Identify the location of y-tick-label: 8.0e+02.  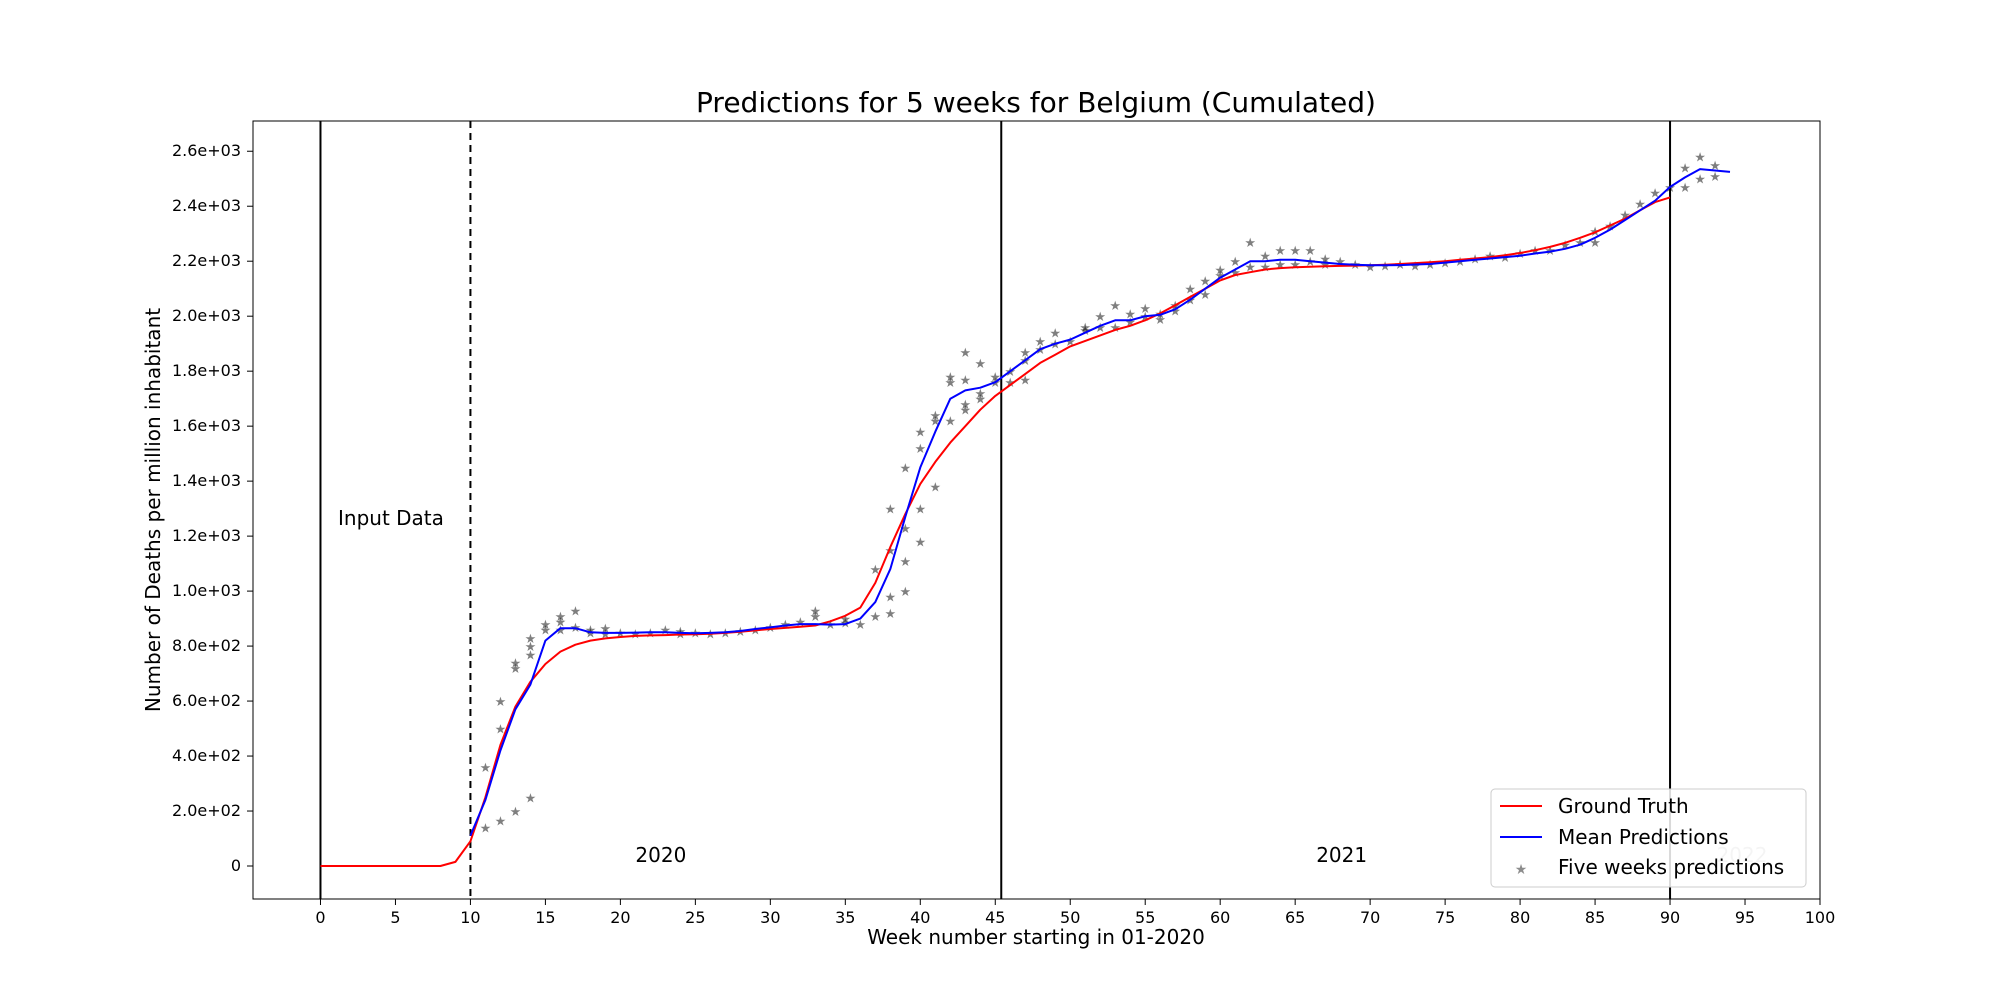
(206, 645).